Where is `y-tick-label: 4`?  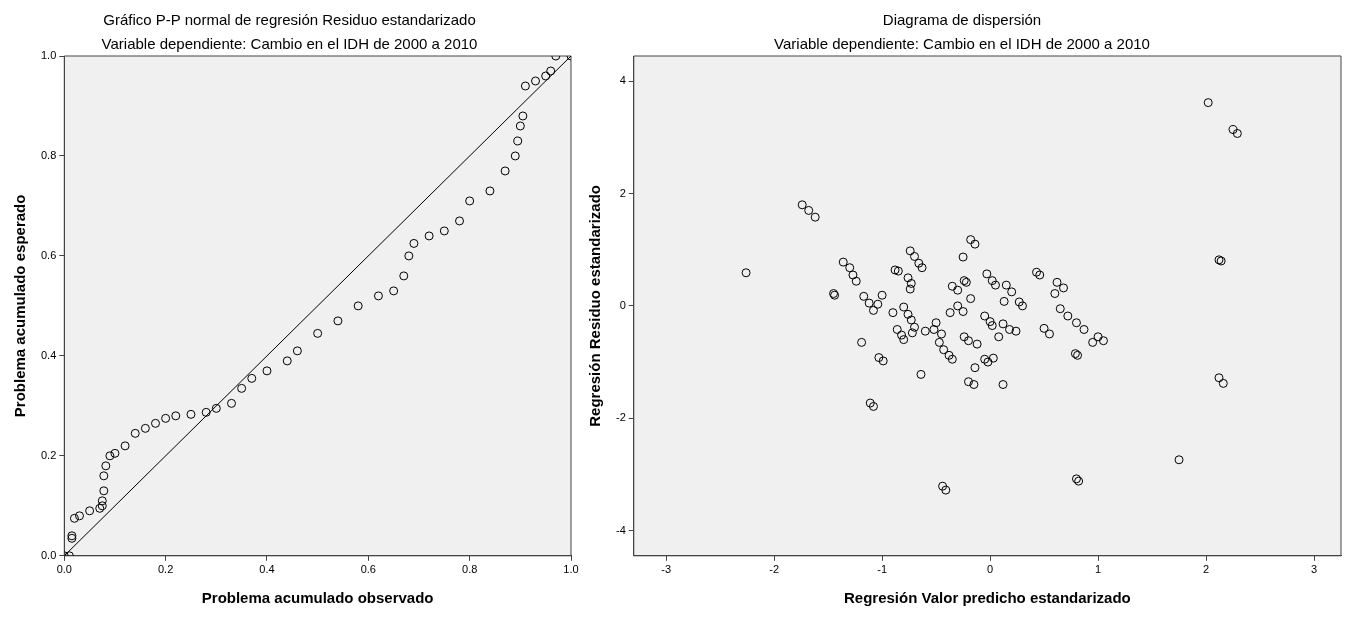 y-tick-label: 4 is located at coordinates (622, 80).